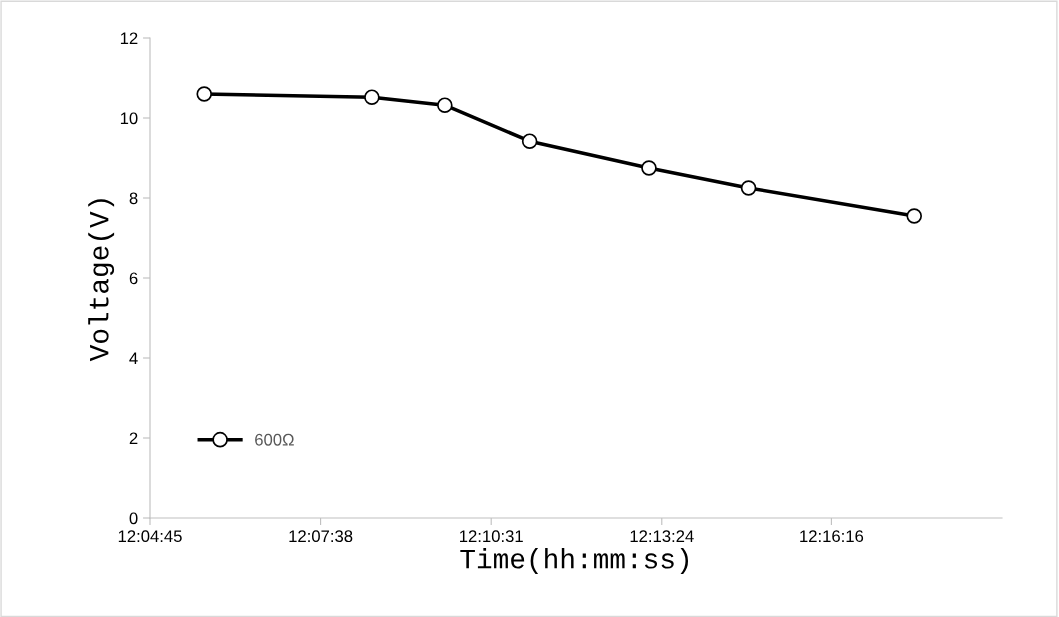 The width and height of the screenshot is (1059, 617). I want to click on legend-label: 600Ω, so click(274, 439).